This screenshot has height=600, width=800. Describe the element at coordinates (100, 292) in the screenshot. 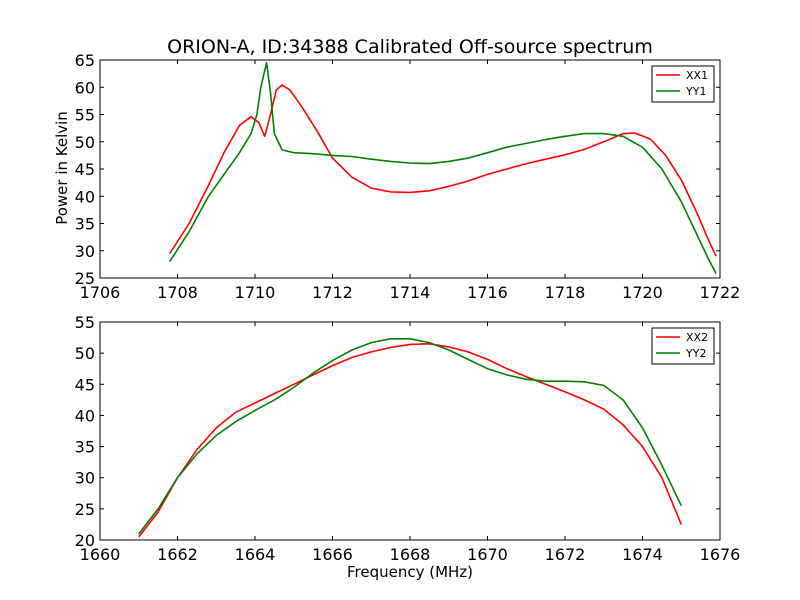

I see `top-x-tick-label: 1706` at that location.